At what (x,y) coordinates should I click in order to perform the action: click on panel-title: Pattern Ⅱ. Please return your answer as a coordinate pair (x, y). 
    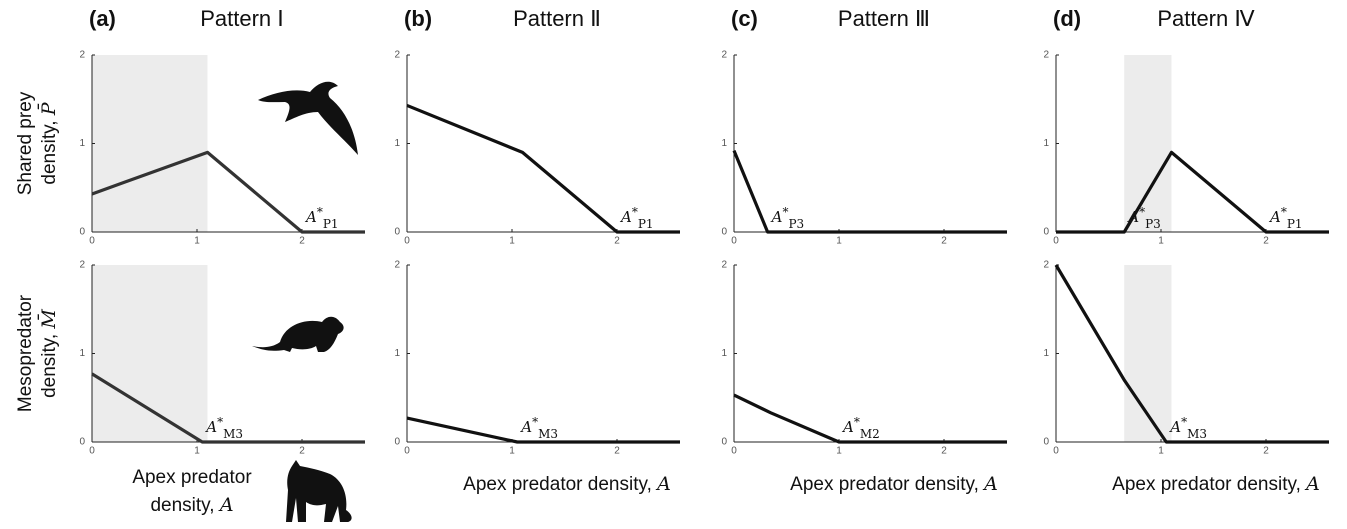
    Looking at the image, I should click on (557, 18).